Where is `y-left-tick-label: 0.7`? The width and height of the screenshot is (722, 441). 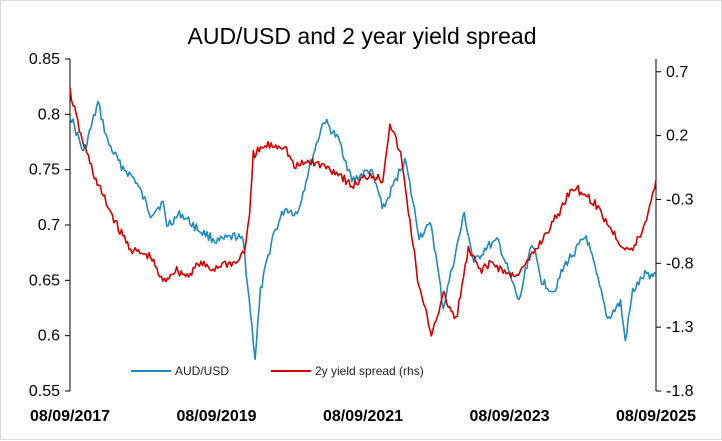
y-left-tick-label: 0.7 is located at coordinates (49, 225).